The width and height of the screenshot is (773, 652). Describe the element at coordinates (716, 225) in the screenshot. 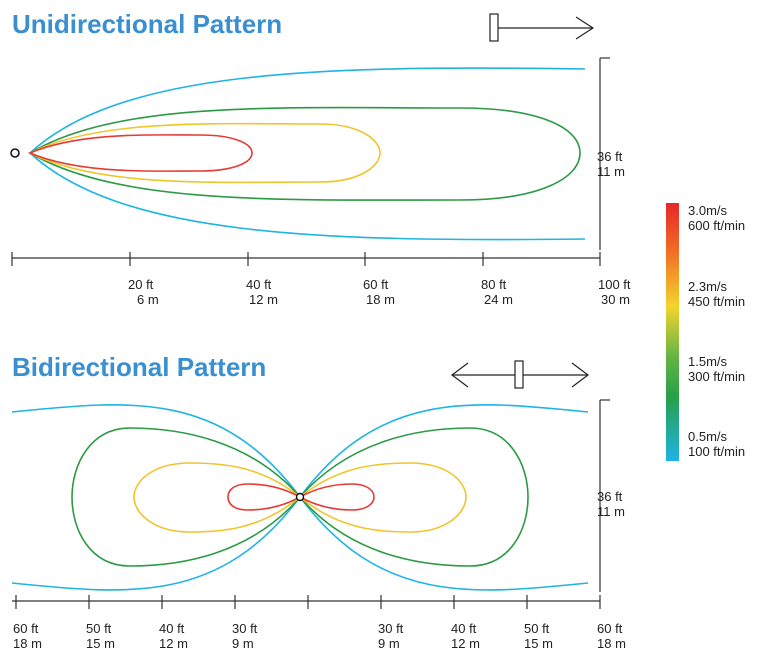

I see `legend-fpm: 600 ft/min` at that location.